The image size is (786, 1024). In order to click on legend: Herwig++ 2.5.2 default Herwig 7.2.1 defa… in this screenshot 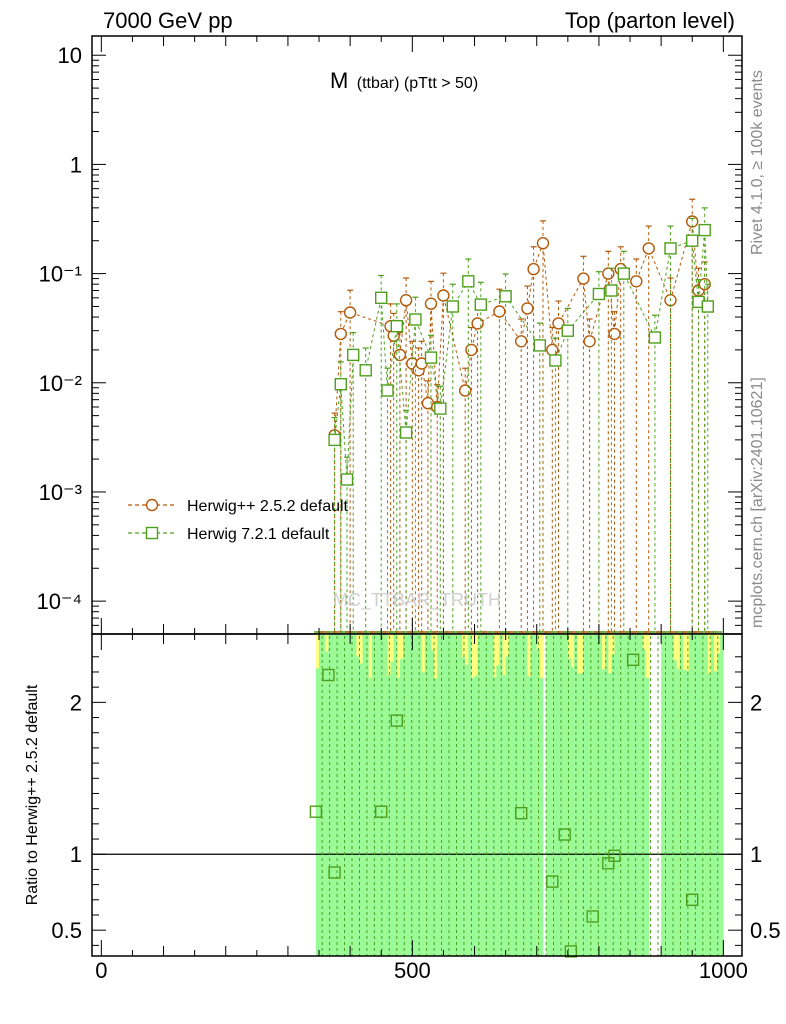, I will do `click(238, 520)`.